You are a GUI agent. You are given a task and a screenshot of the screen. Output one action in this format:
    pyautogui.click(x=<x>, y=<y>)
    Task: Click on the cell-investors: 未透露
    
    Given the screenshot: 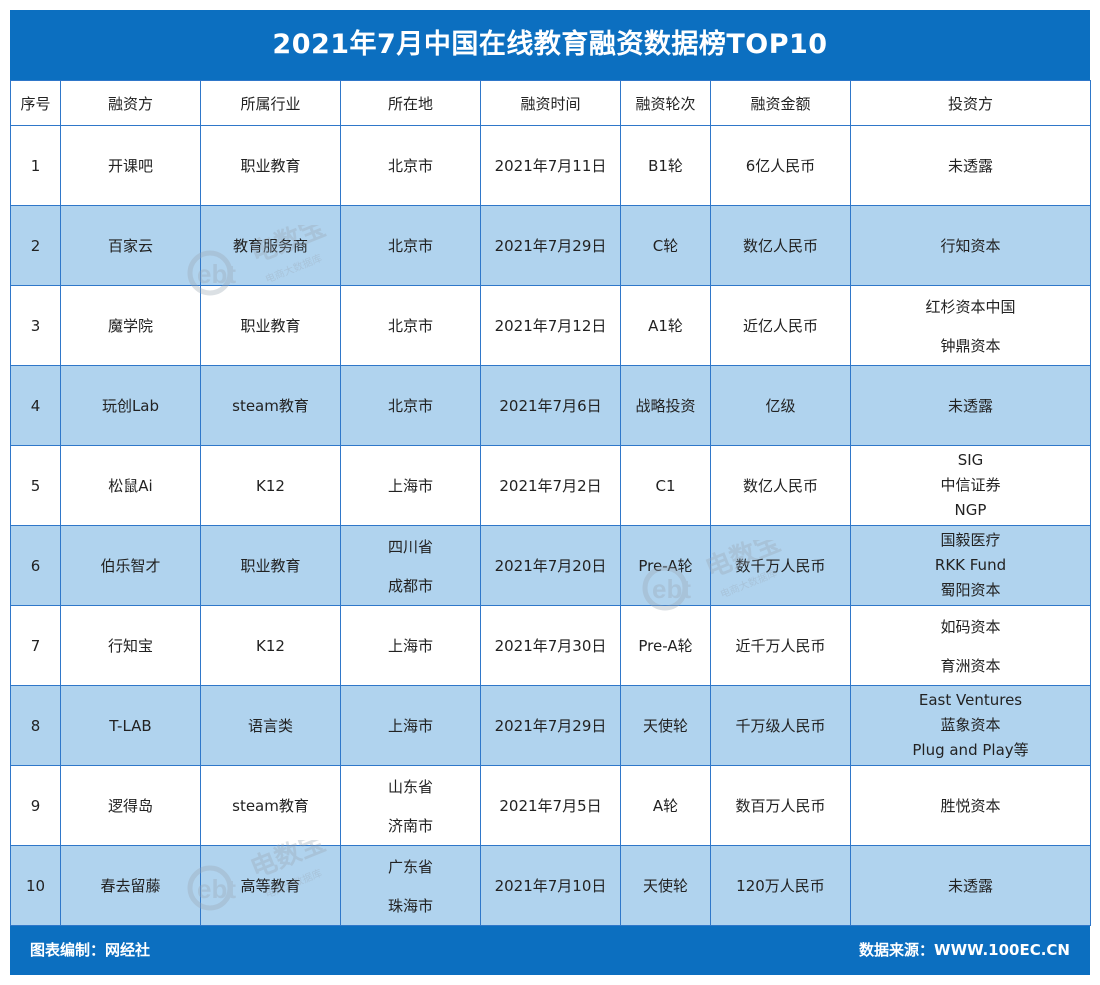 What is the action you would take?
    pyautogui.click(x=970, y=165)
    